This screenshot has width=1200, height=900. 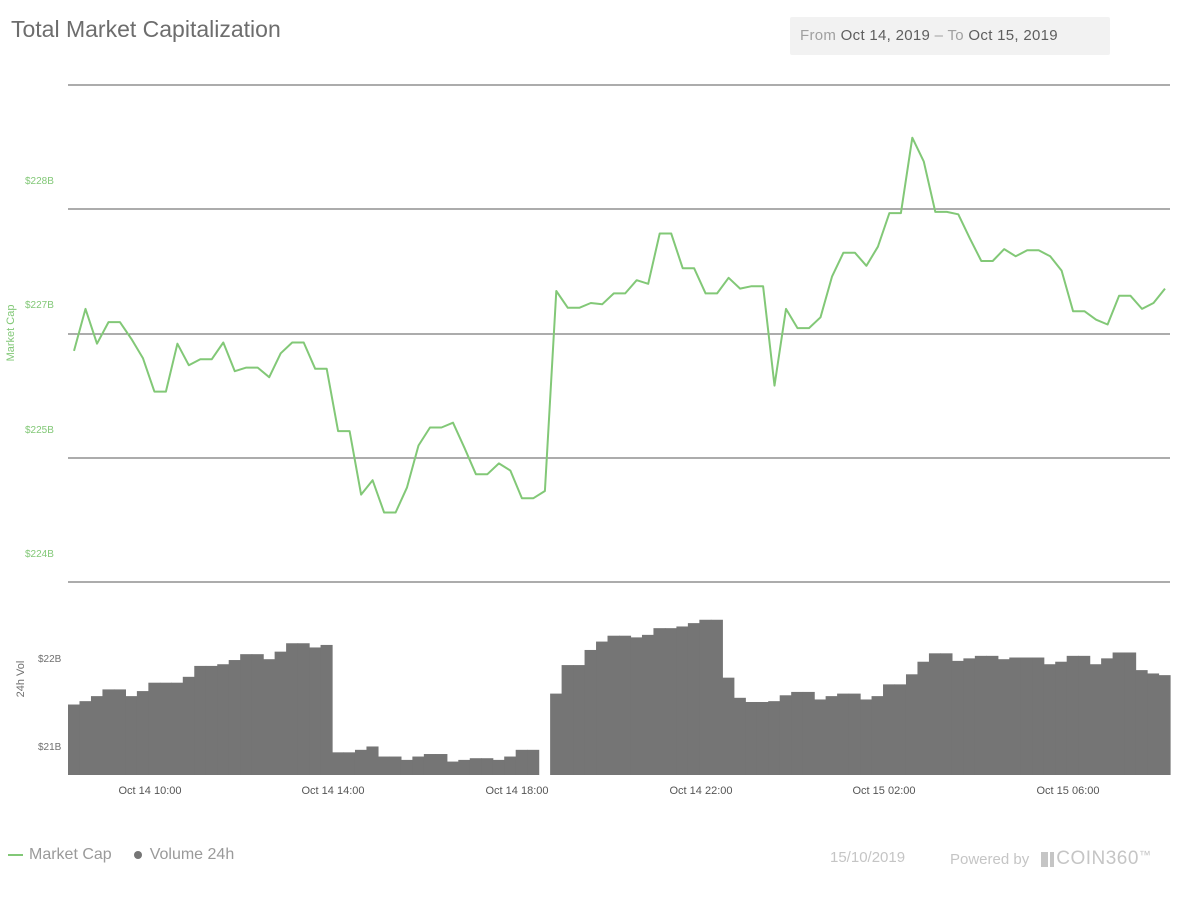 What do you see at coordinates (50, 747) in the screenshot?
I see `volume-tick-label: $21B` at bounding box center [50, 747].